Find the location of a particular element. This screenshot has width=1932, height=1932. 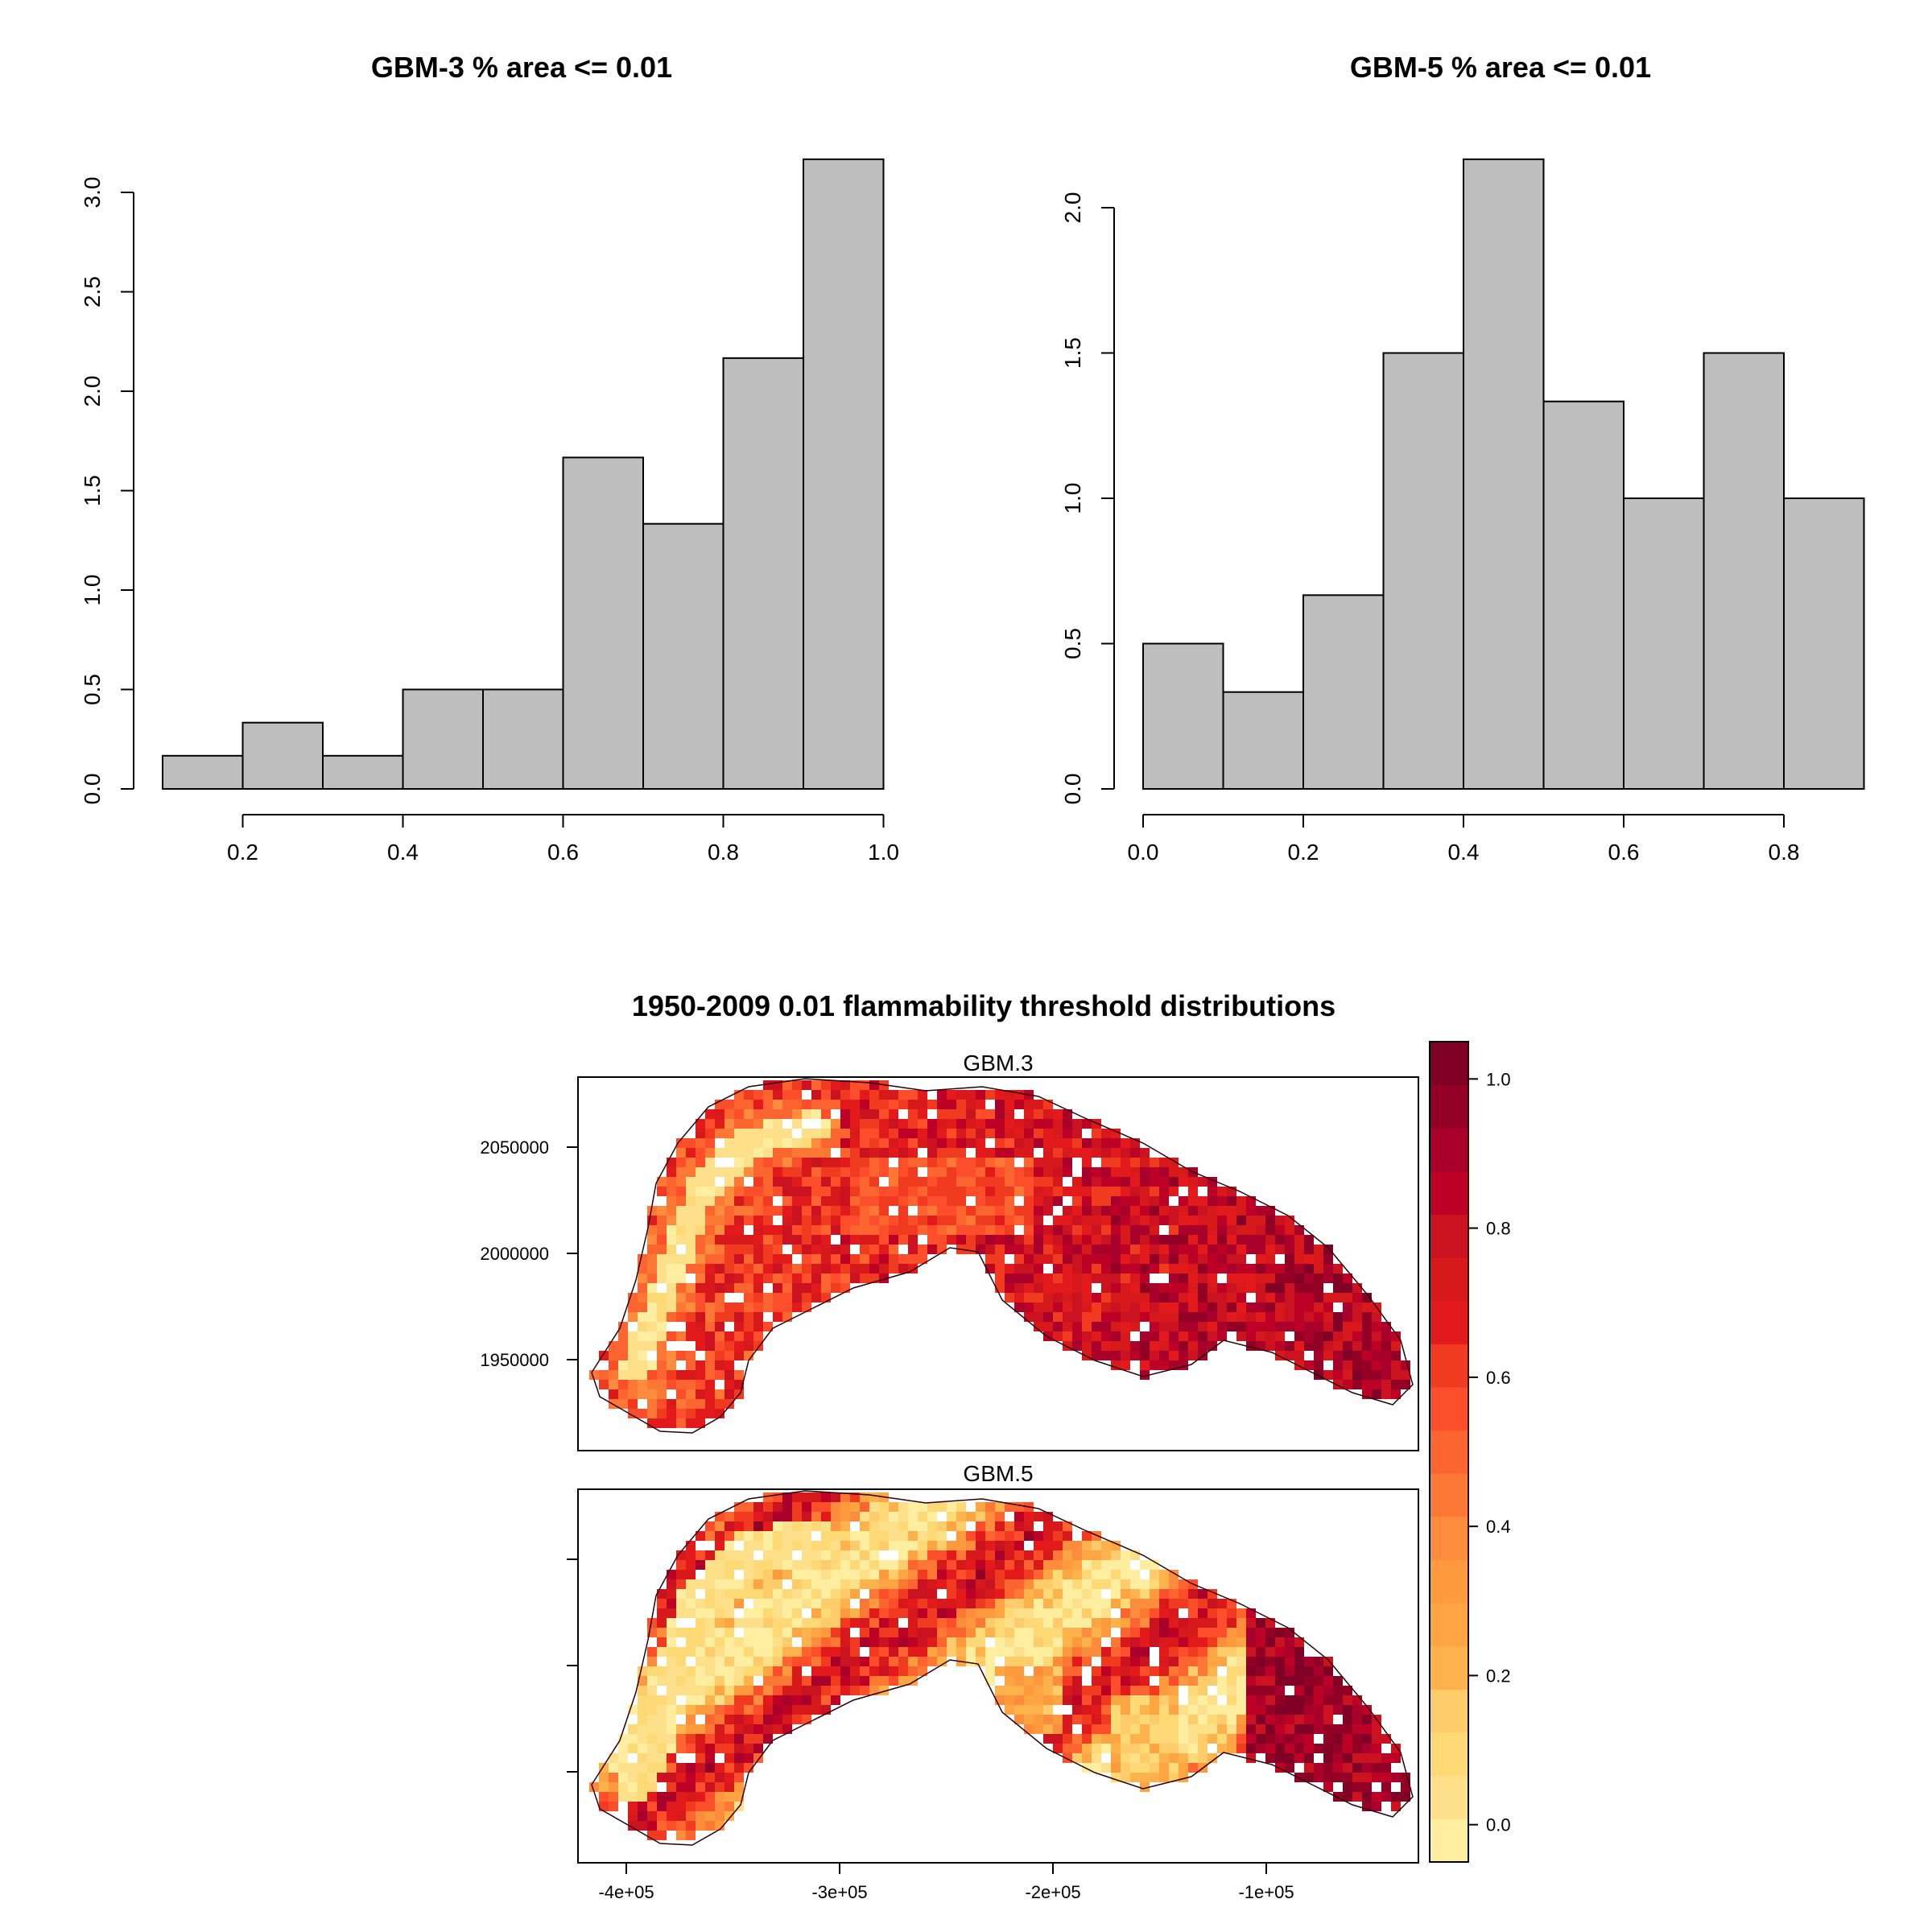

histogram-bar is located at coordinates (763, 574).